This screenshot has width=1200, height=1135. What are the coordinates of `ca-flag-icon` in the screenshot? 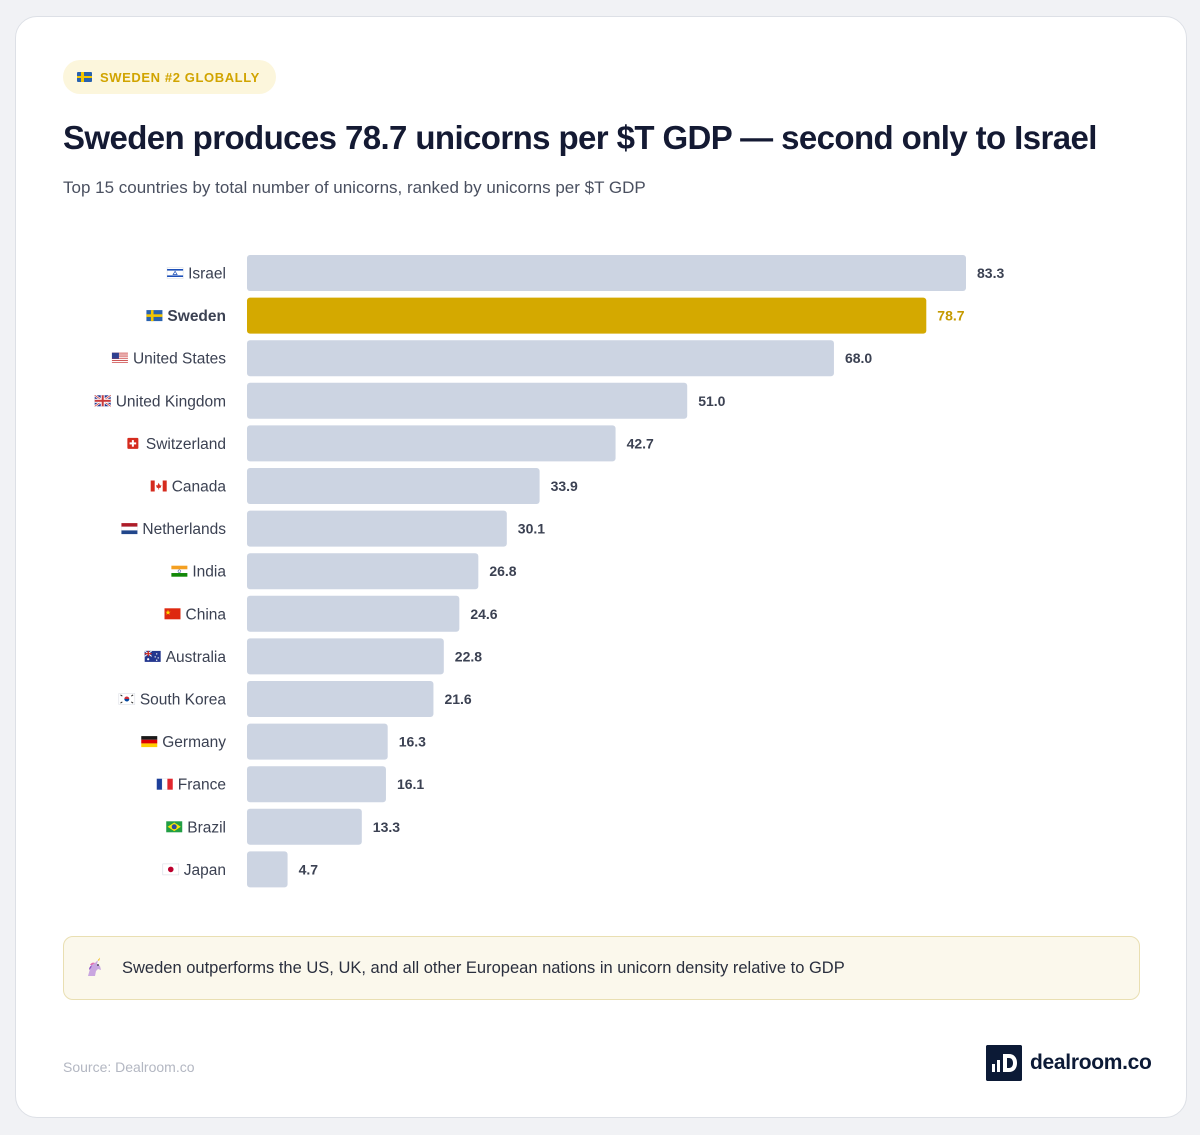 It's located at (158, 486).